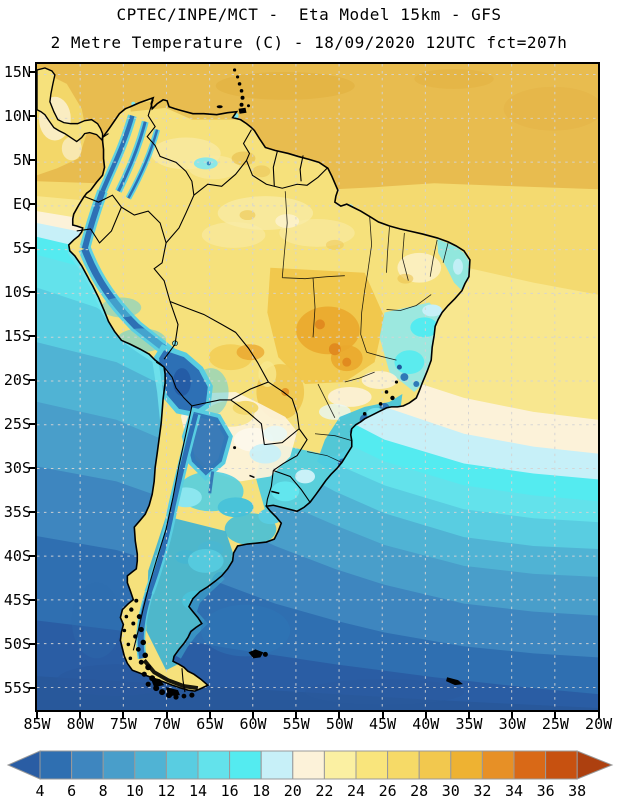 The image size is (618, 800). Describe the element at coordinates (17, 424) in the screenshot. I see `y-axis-label: 25S` at that location.